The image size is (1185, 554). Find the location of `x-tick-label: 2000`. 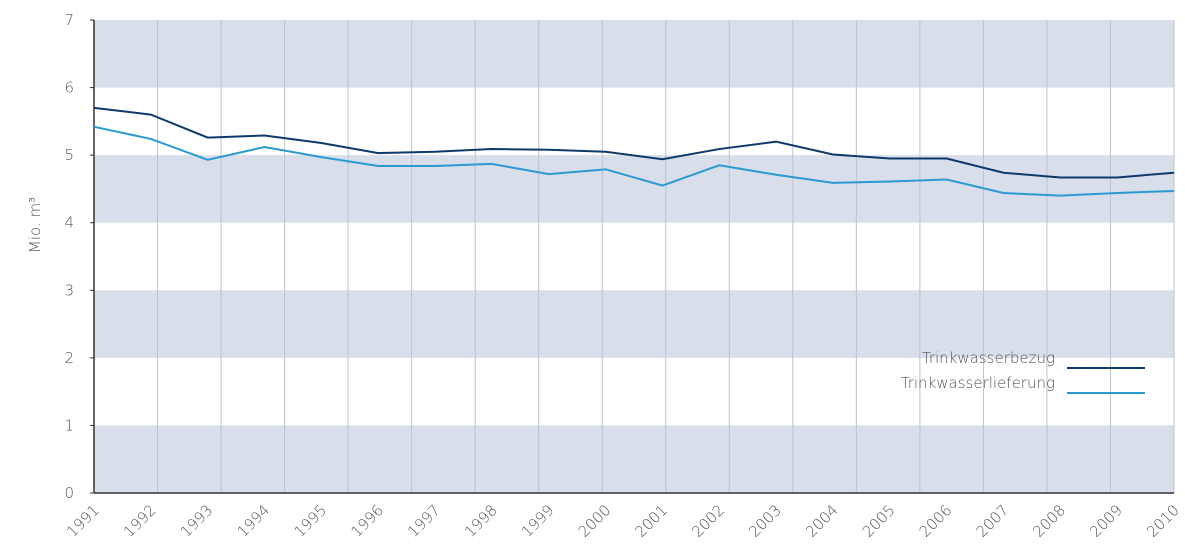

x-tick-label: 2000 is located at coordinates (595, 521).